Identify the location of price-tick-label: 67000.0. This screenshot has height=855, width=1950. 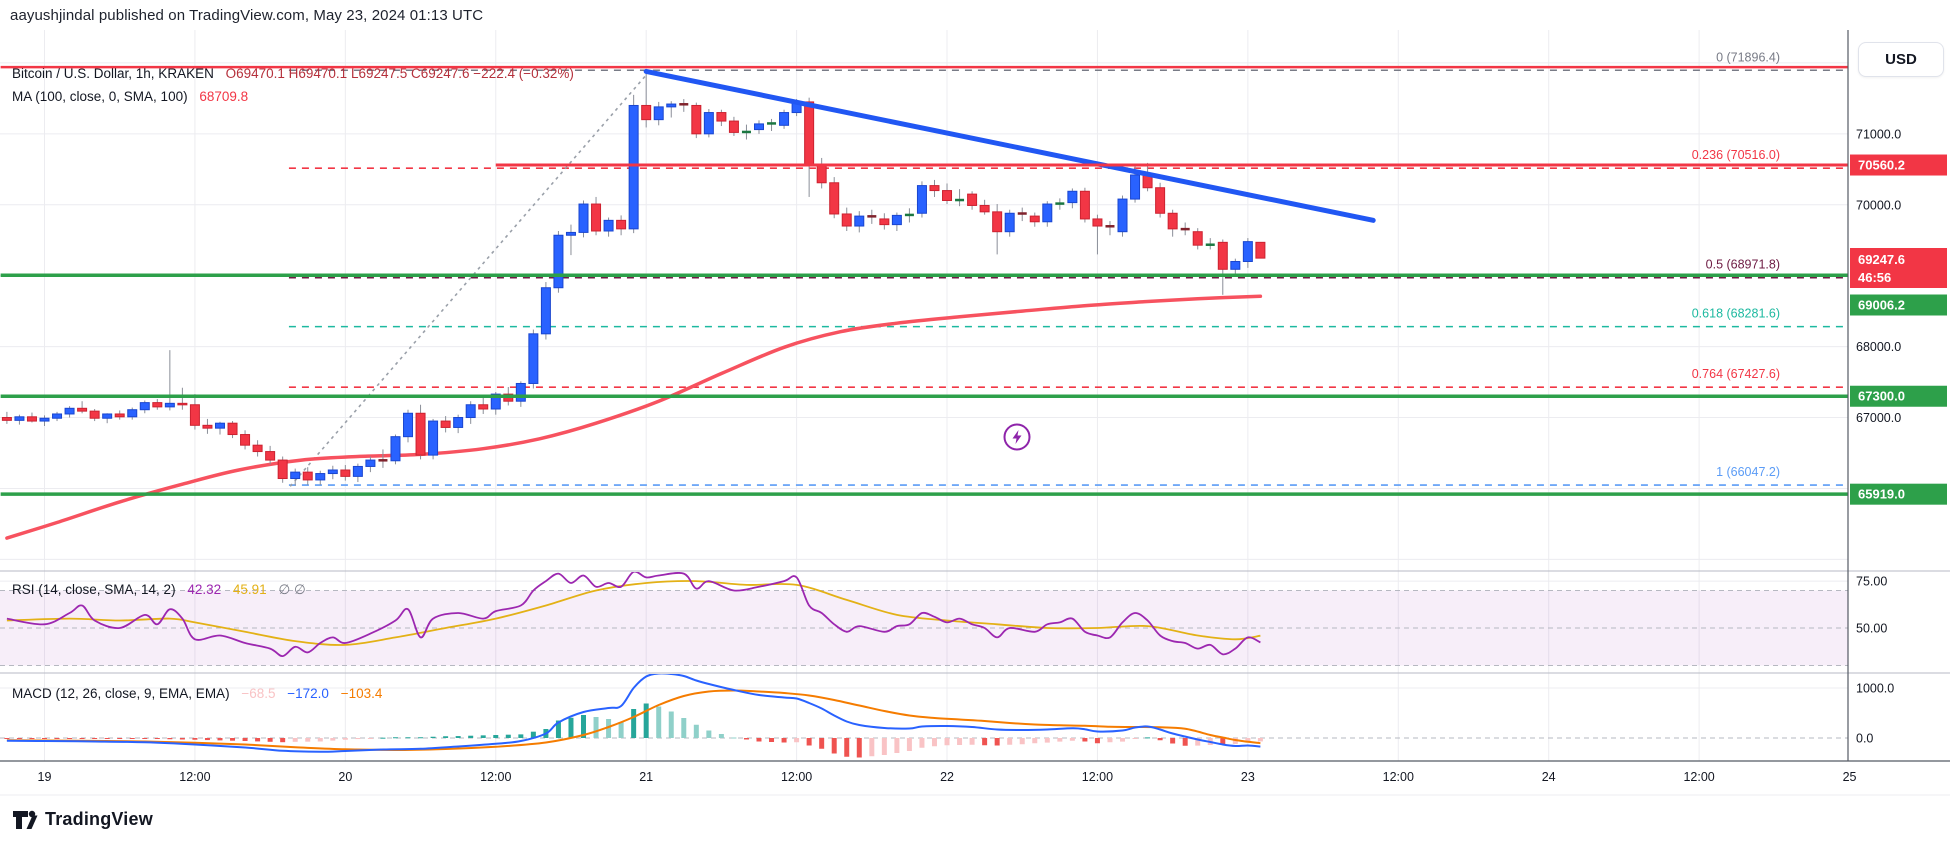
(1878, 418).